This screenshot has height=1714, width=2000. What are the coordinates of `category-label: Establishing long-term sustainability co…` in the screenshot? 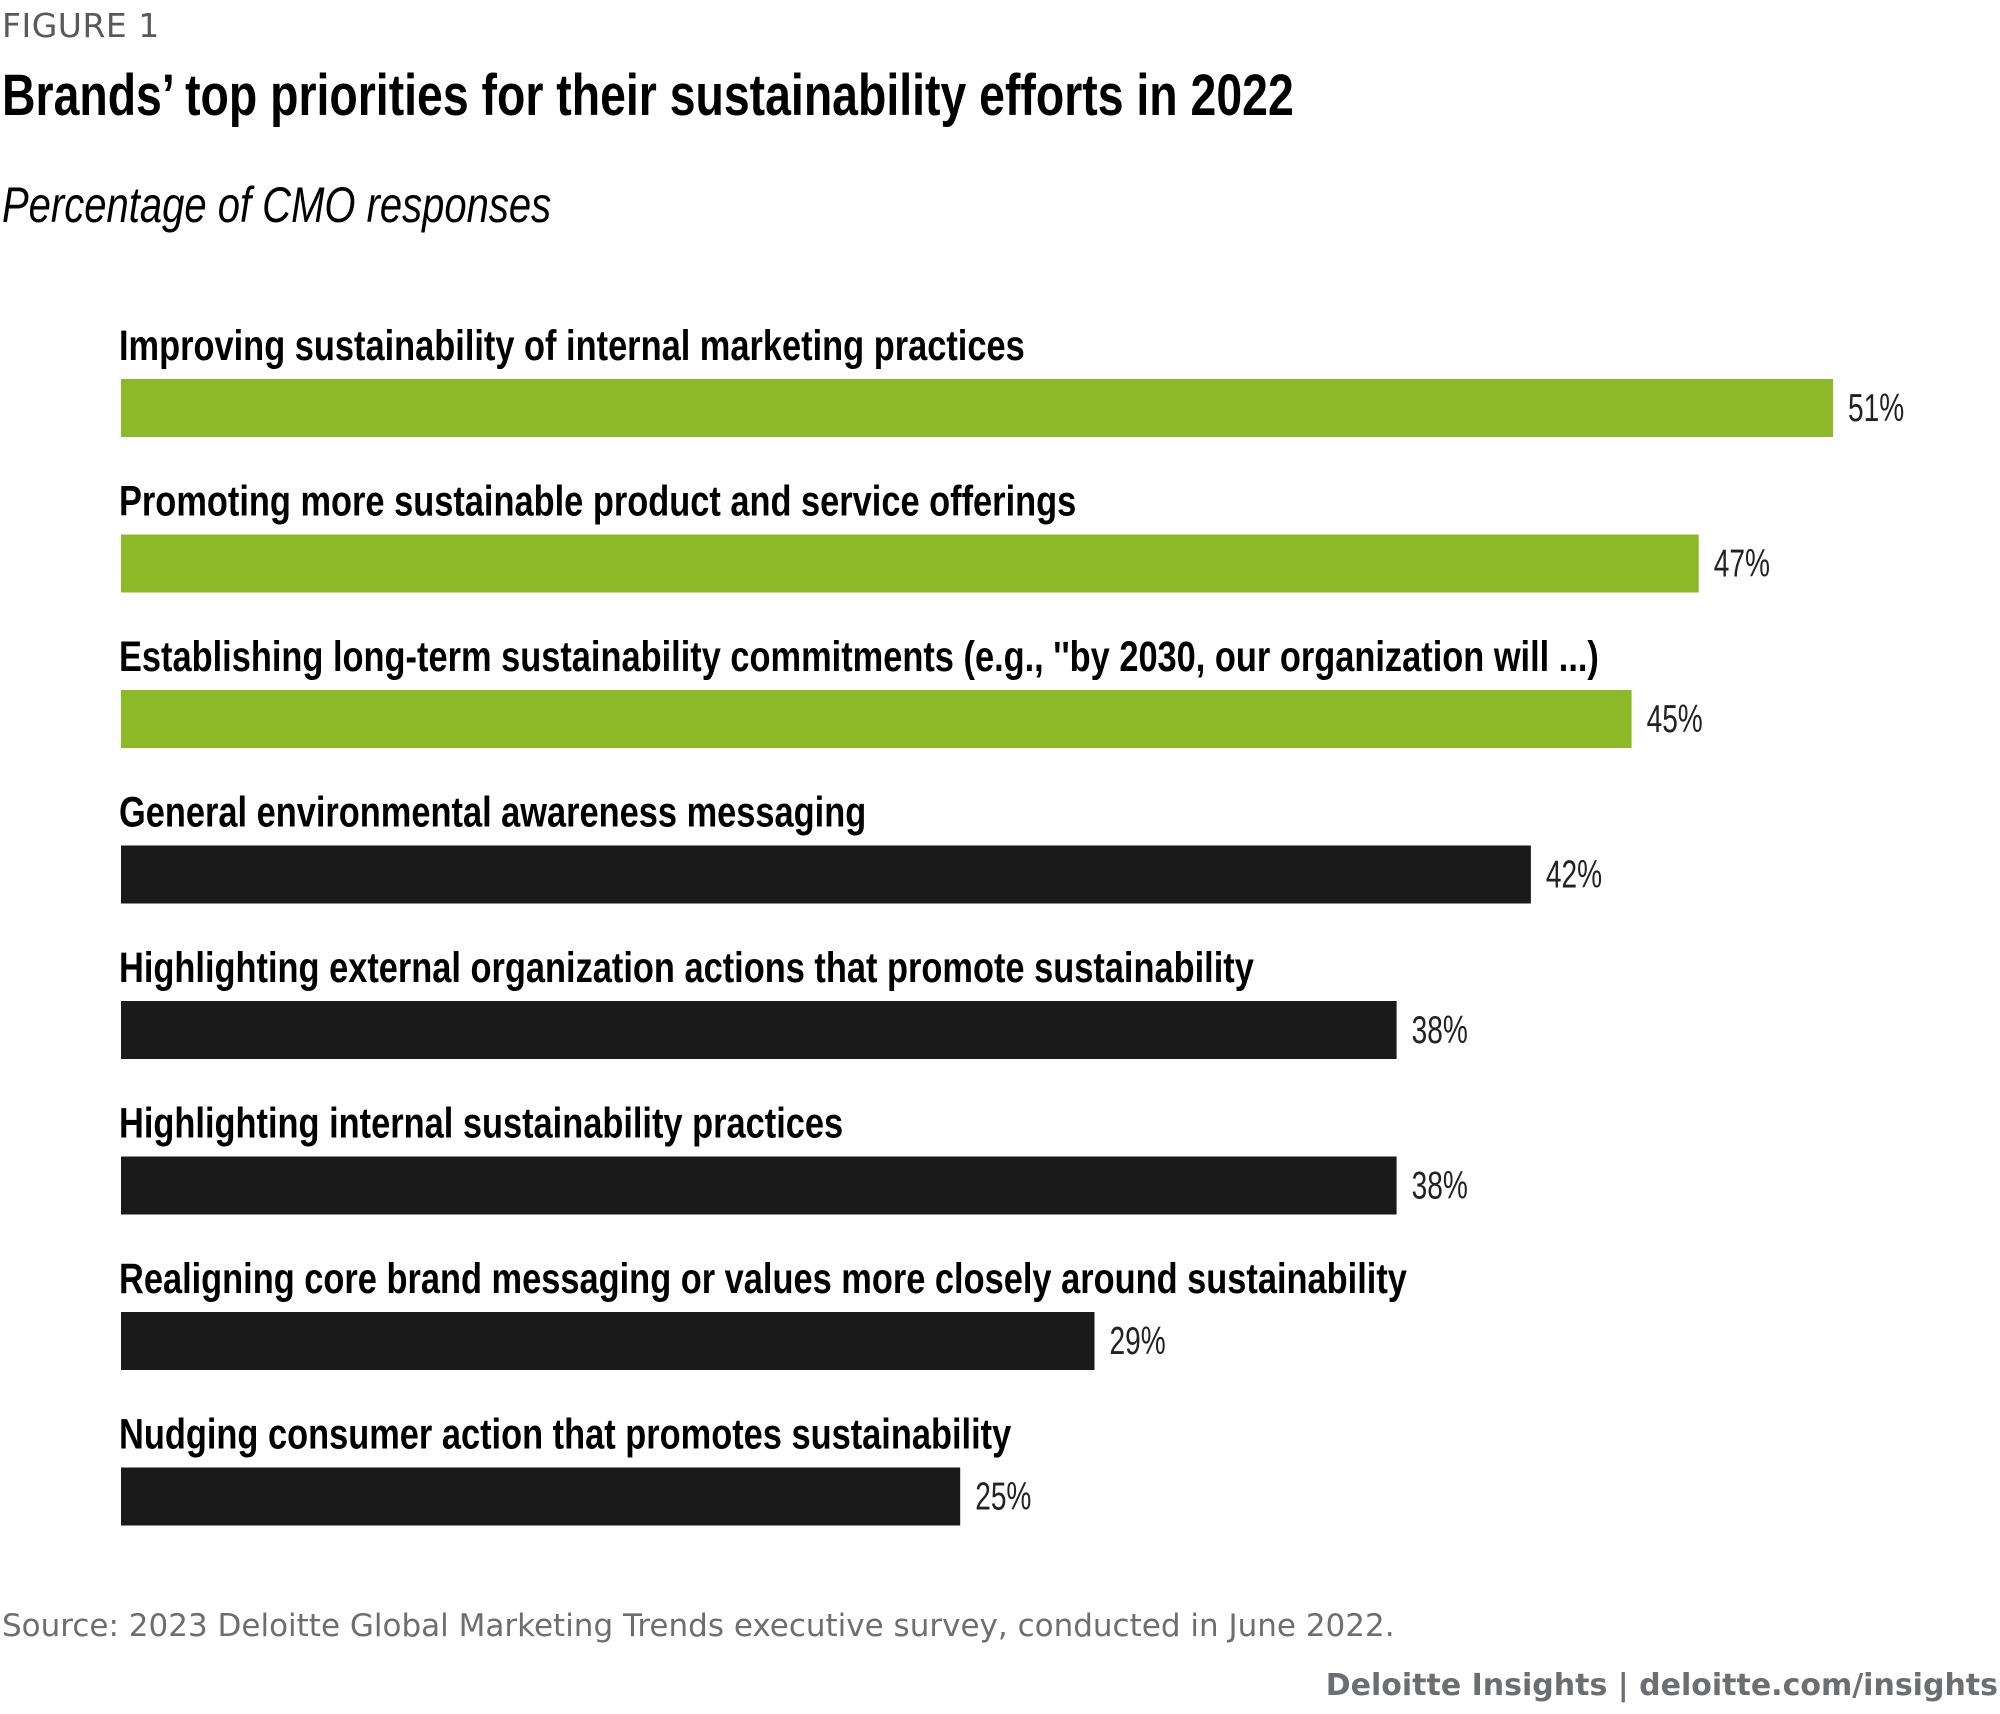 It's located at (859, 656).